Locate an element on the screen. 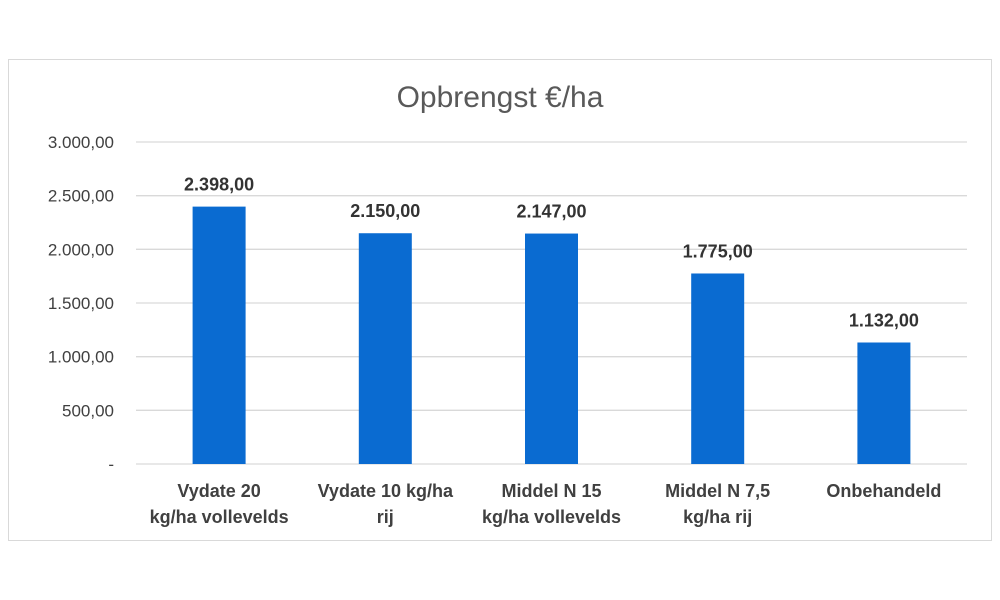 The width and height of the screenshot is (1000, 600). y-tick-label: 1.000,00 is located at coordinates (81, 357).